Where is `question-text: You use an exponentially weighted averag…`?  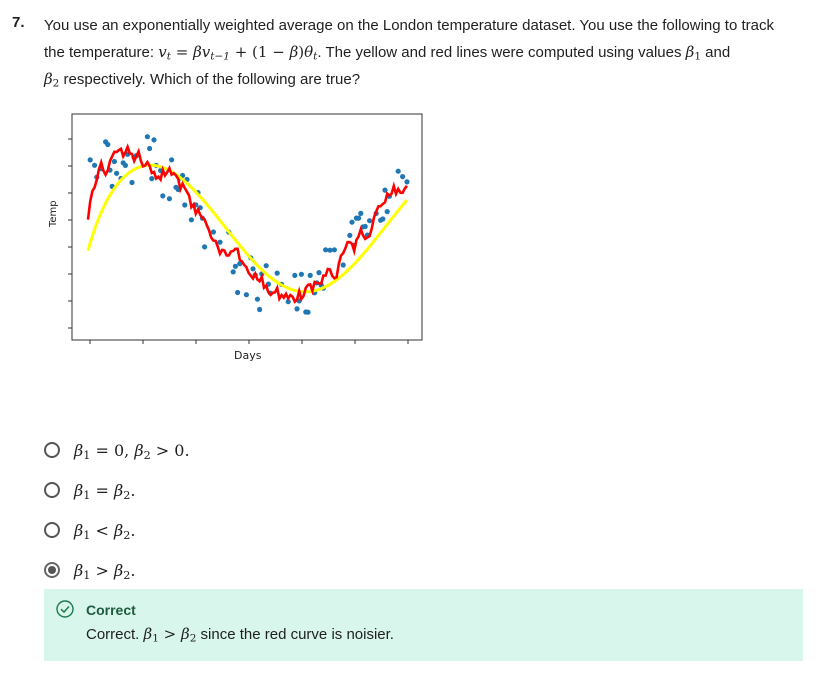 question-text: You use an exponentially weighted averag… is located at coordinates (429, 52).